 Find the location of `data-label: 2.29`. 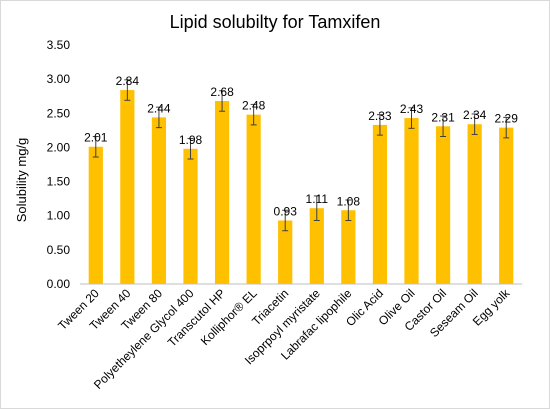

data-label: 2.29 is located at coordinates (507, 119).